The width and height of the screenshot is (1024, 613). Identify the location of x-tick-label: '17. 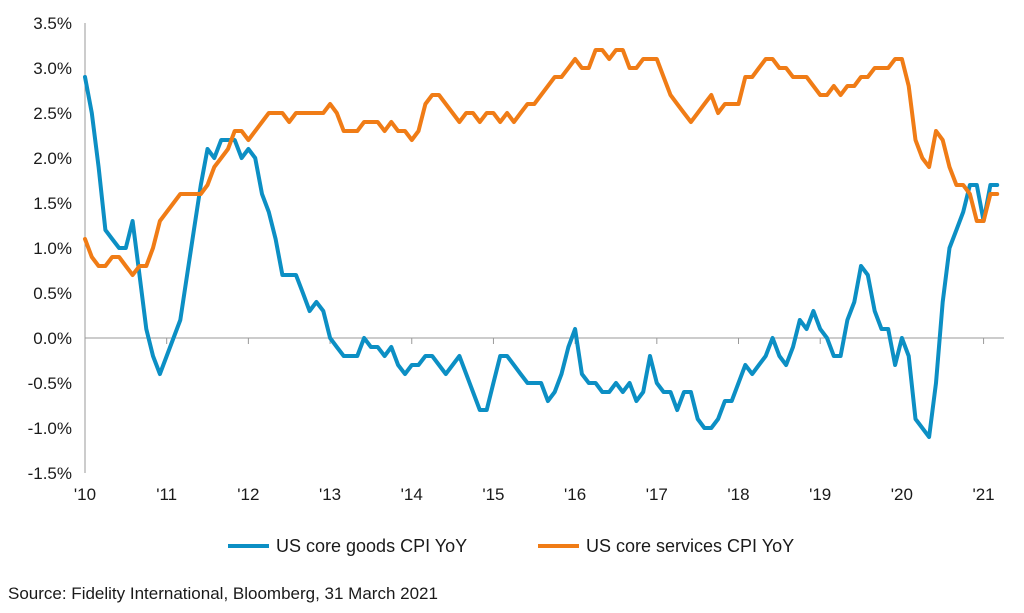
(657, 494).